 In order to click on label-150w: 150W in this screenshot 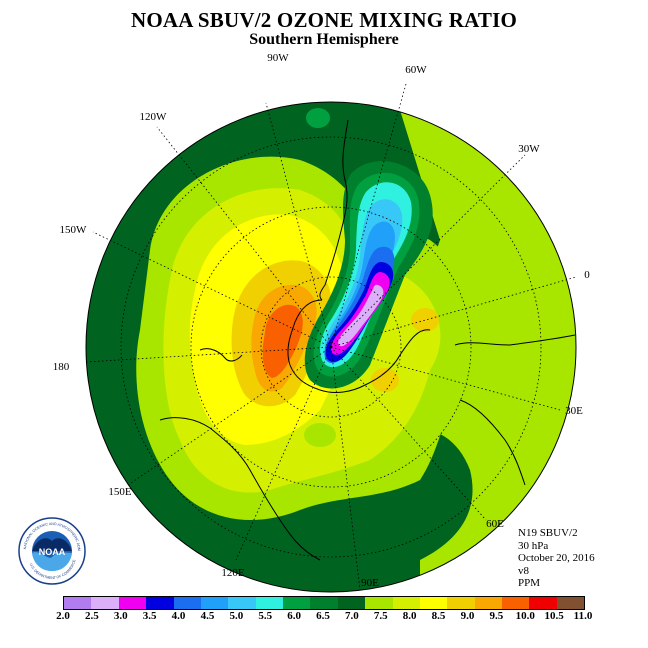, I will do `click(74, 230)`.